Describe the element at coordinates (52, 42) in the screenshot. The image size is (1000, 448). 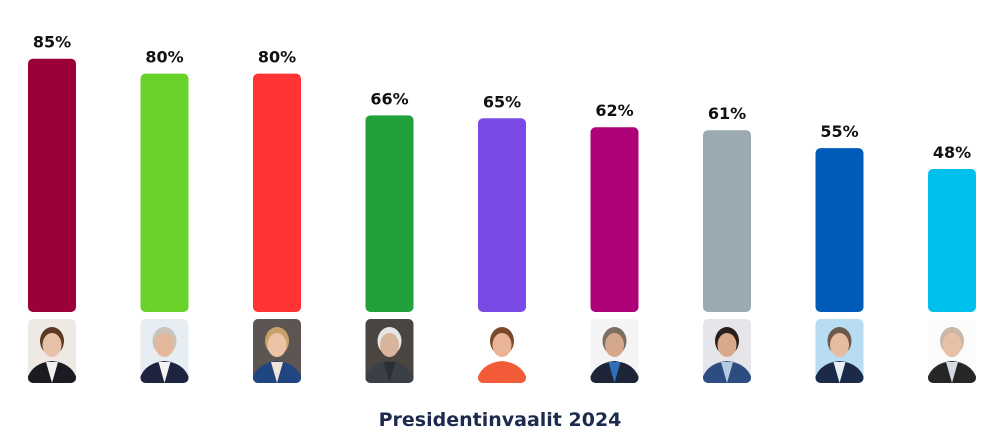
I see `bar-value-label: 85%` at that location.